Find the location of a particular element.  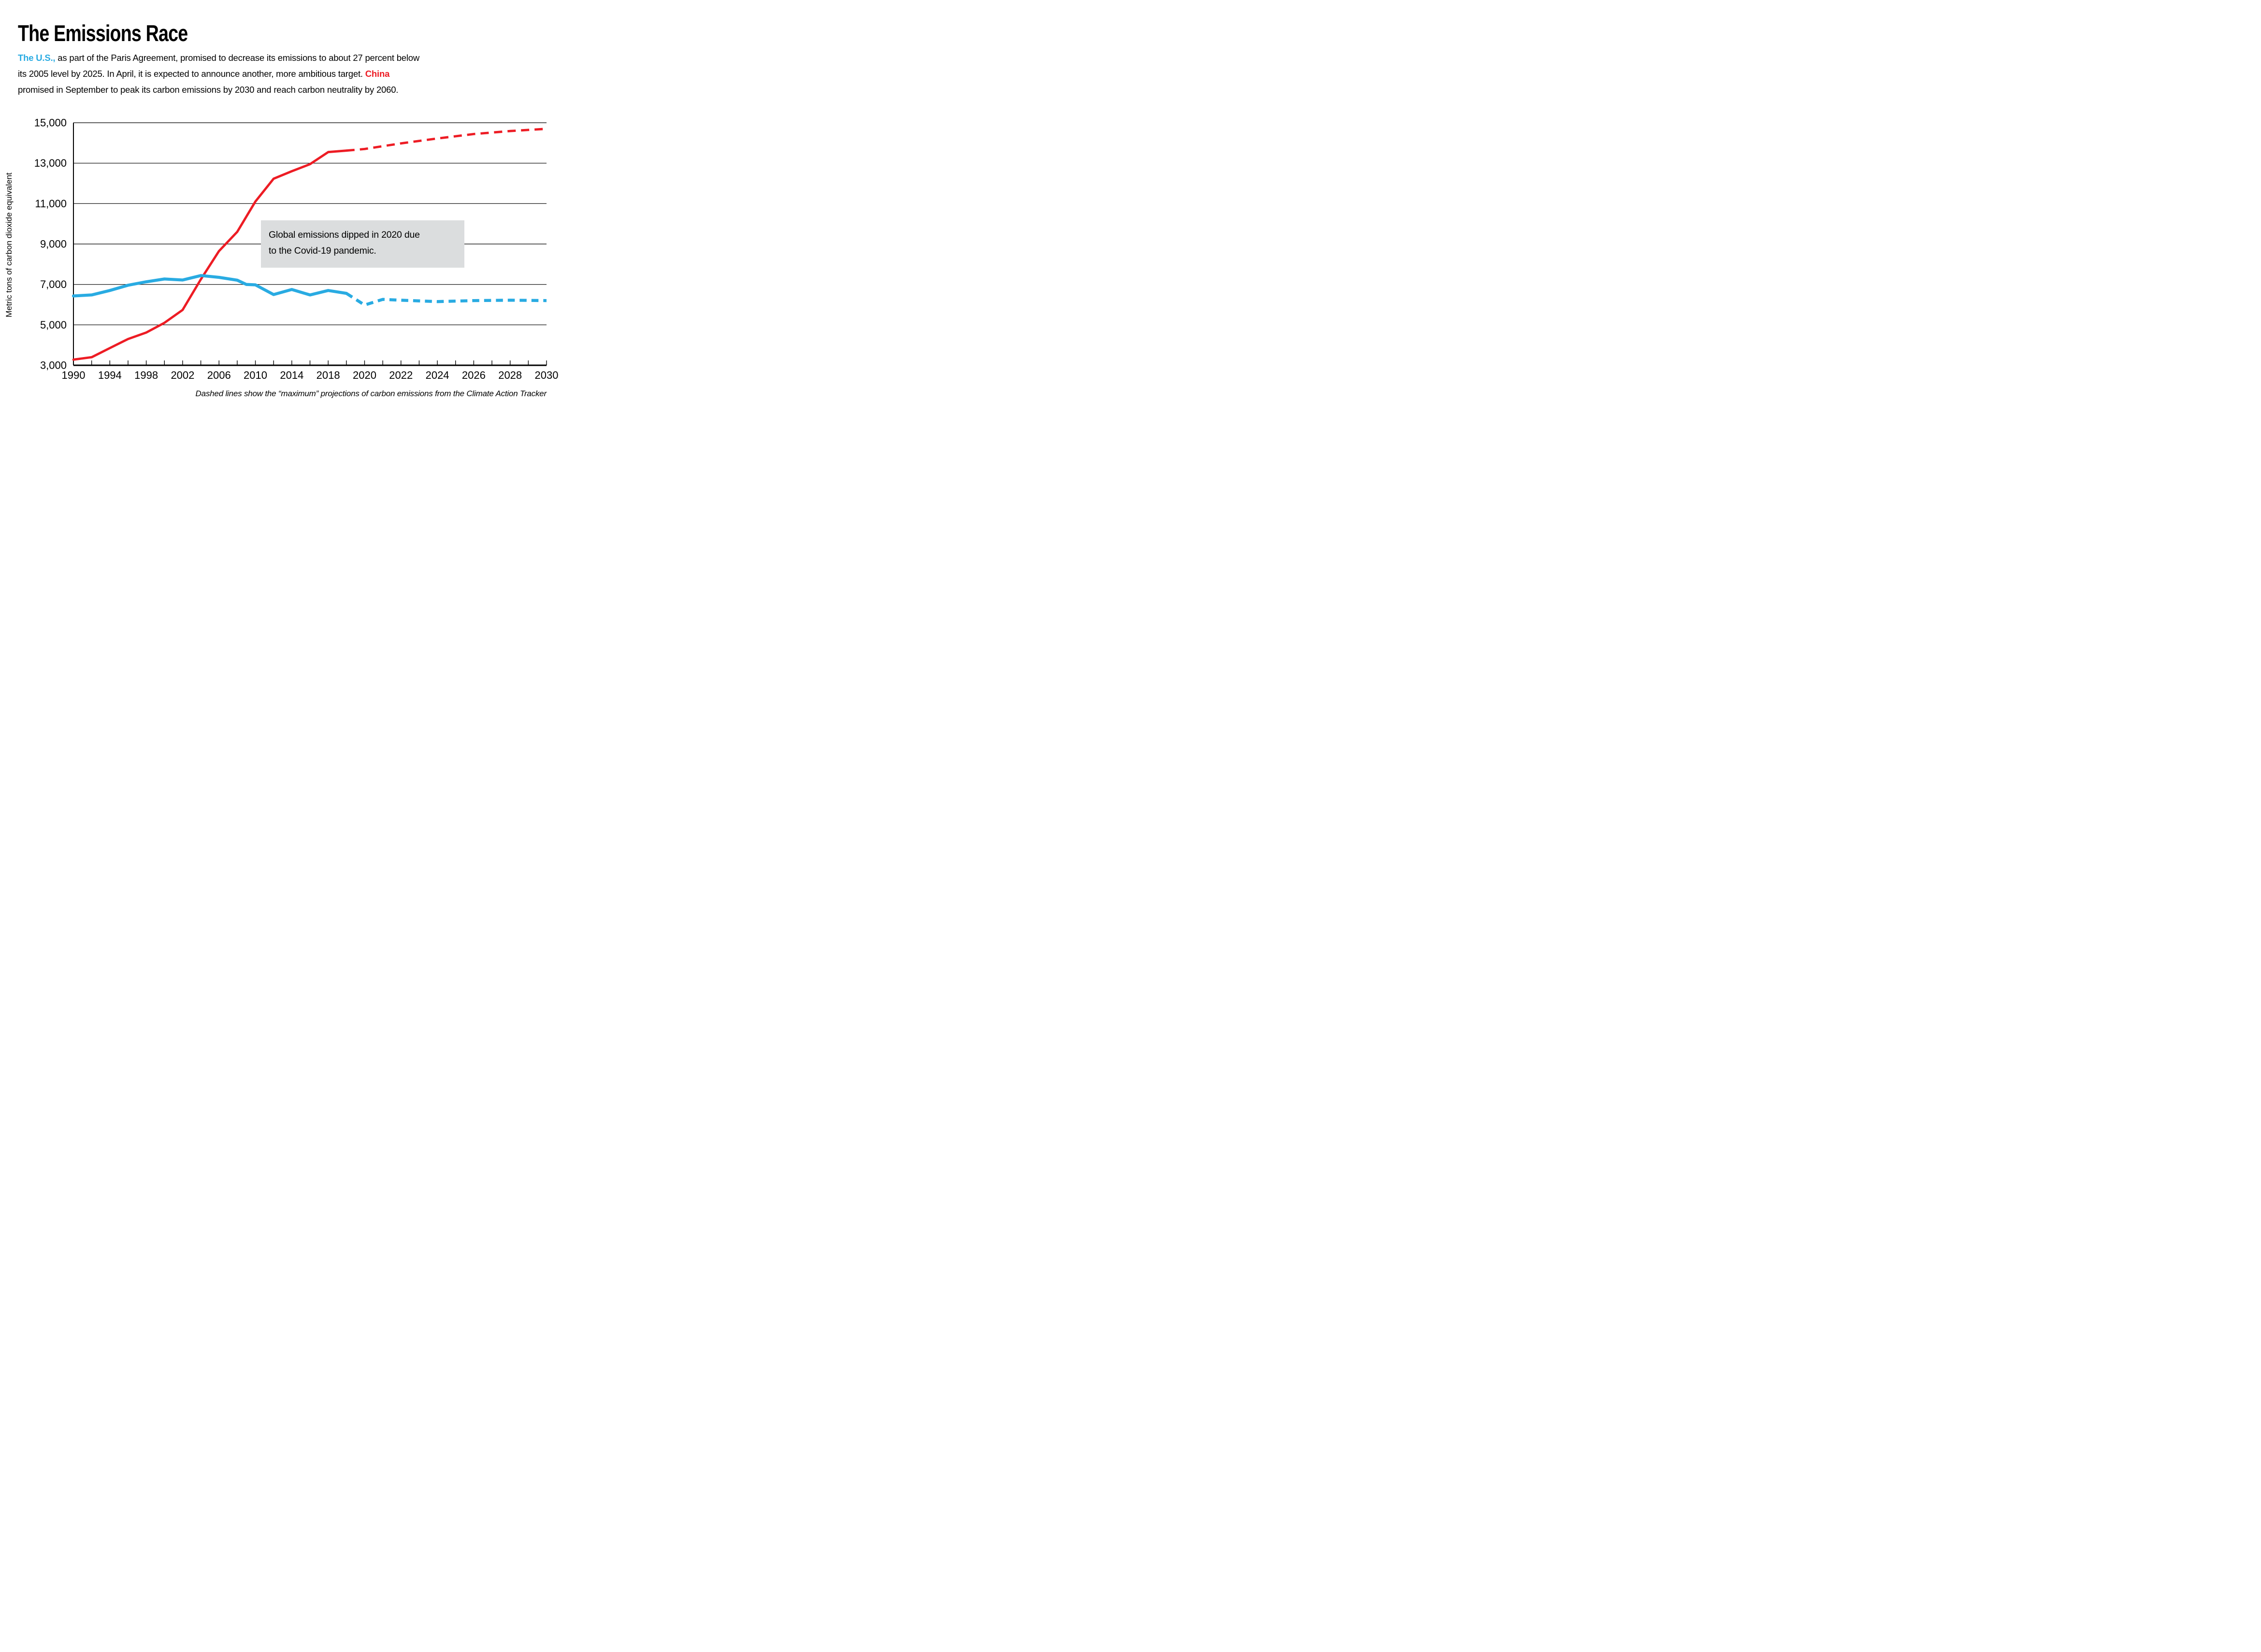

x-tick-label: 2020 is located at coordinates (365, 375).